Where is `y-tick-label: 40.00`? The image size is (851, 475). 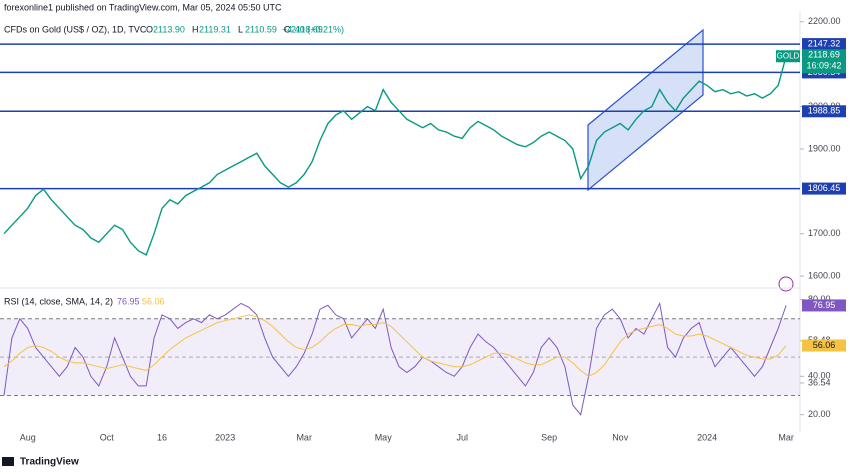
y-tick-label: 40.00 is located at coordinates (819, 376).